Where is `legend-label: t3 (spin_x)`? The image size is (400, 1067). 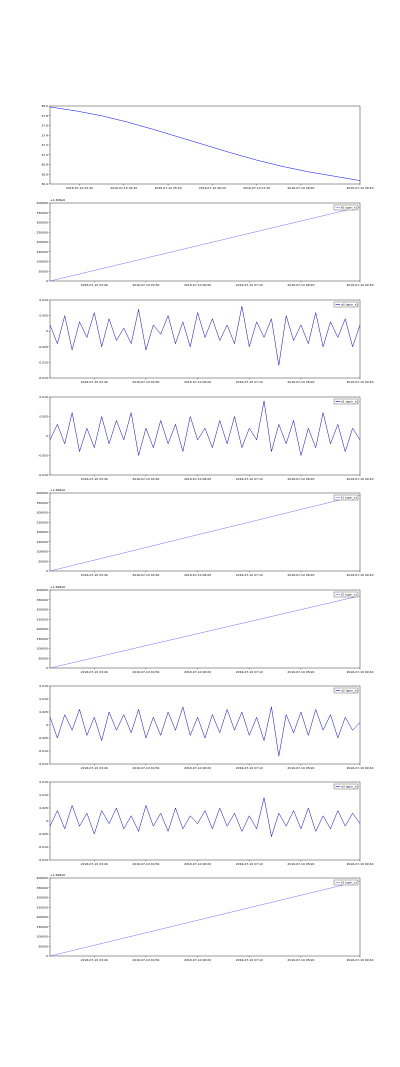 legend-label: t3 (spin_x) is located at coordinates (349, 883).